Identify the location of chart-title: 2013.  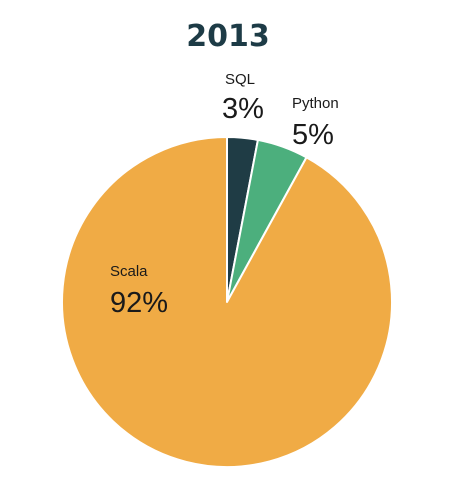
(228, 36).